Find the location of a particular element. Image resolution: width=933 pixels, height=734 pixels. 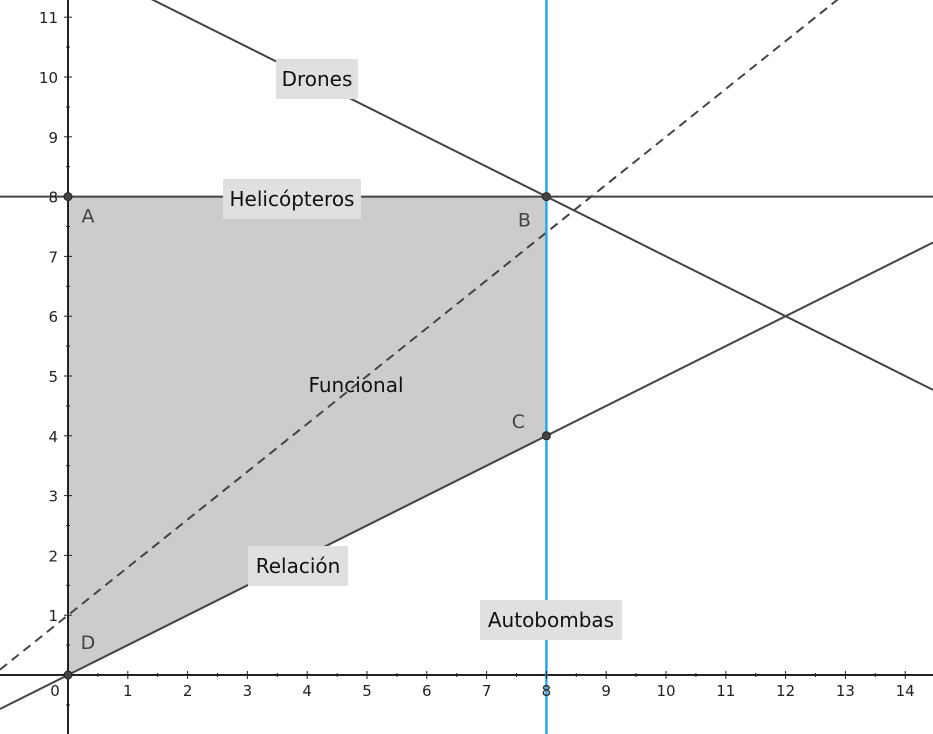

x-tick-label: 5 is located at coordinates (367, 691).